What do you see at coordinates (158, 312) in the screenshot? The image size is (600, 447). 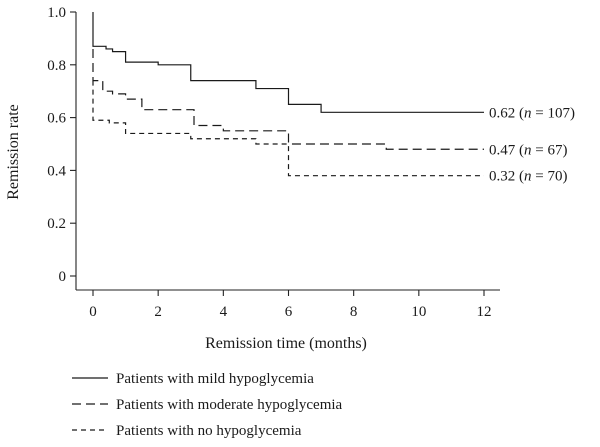 I see `x-tick-label: 2` at bounding box center [158, 312].